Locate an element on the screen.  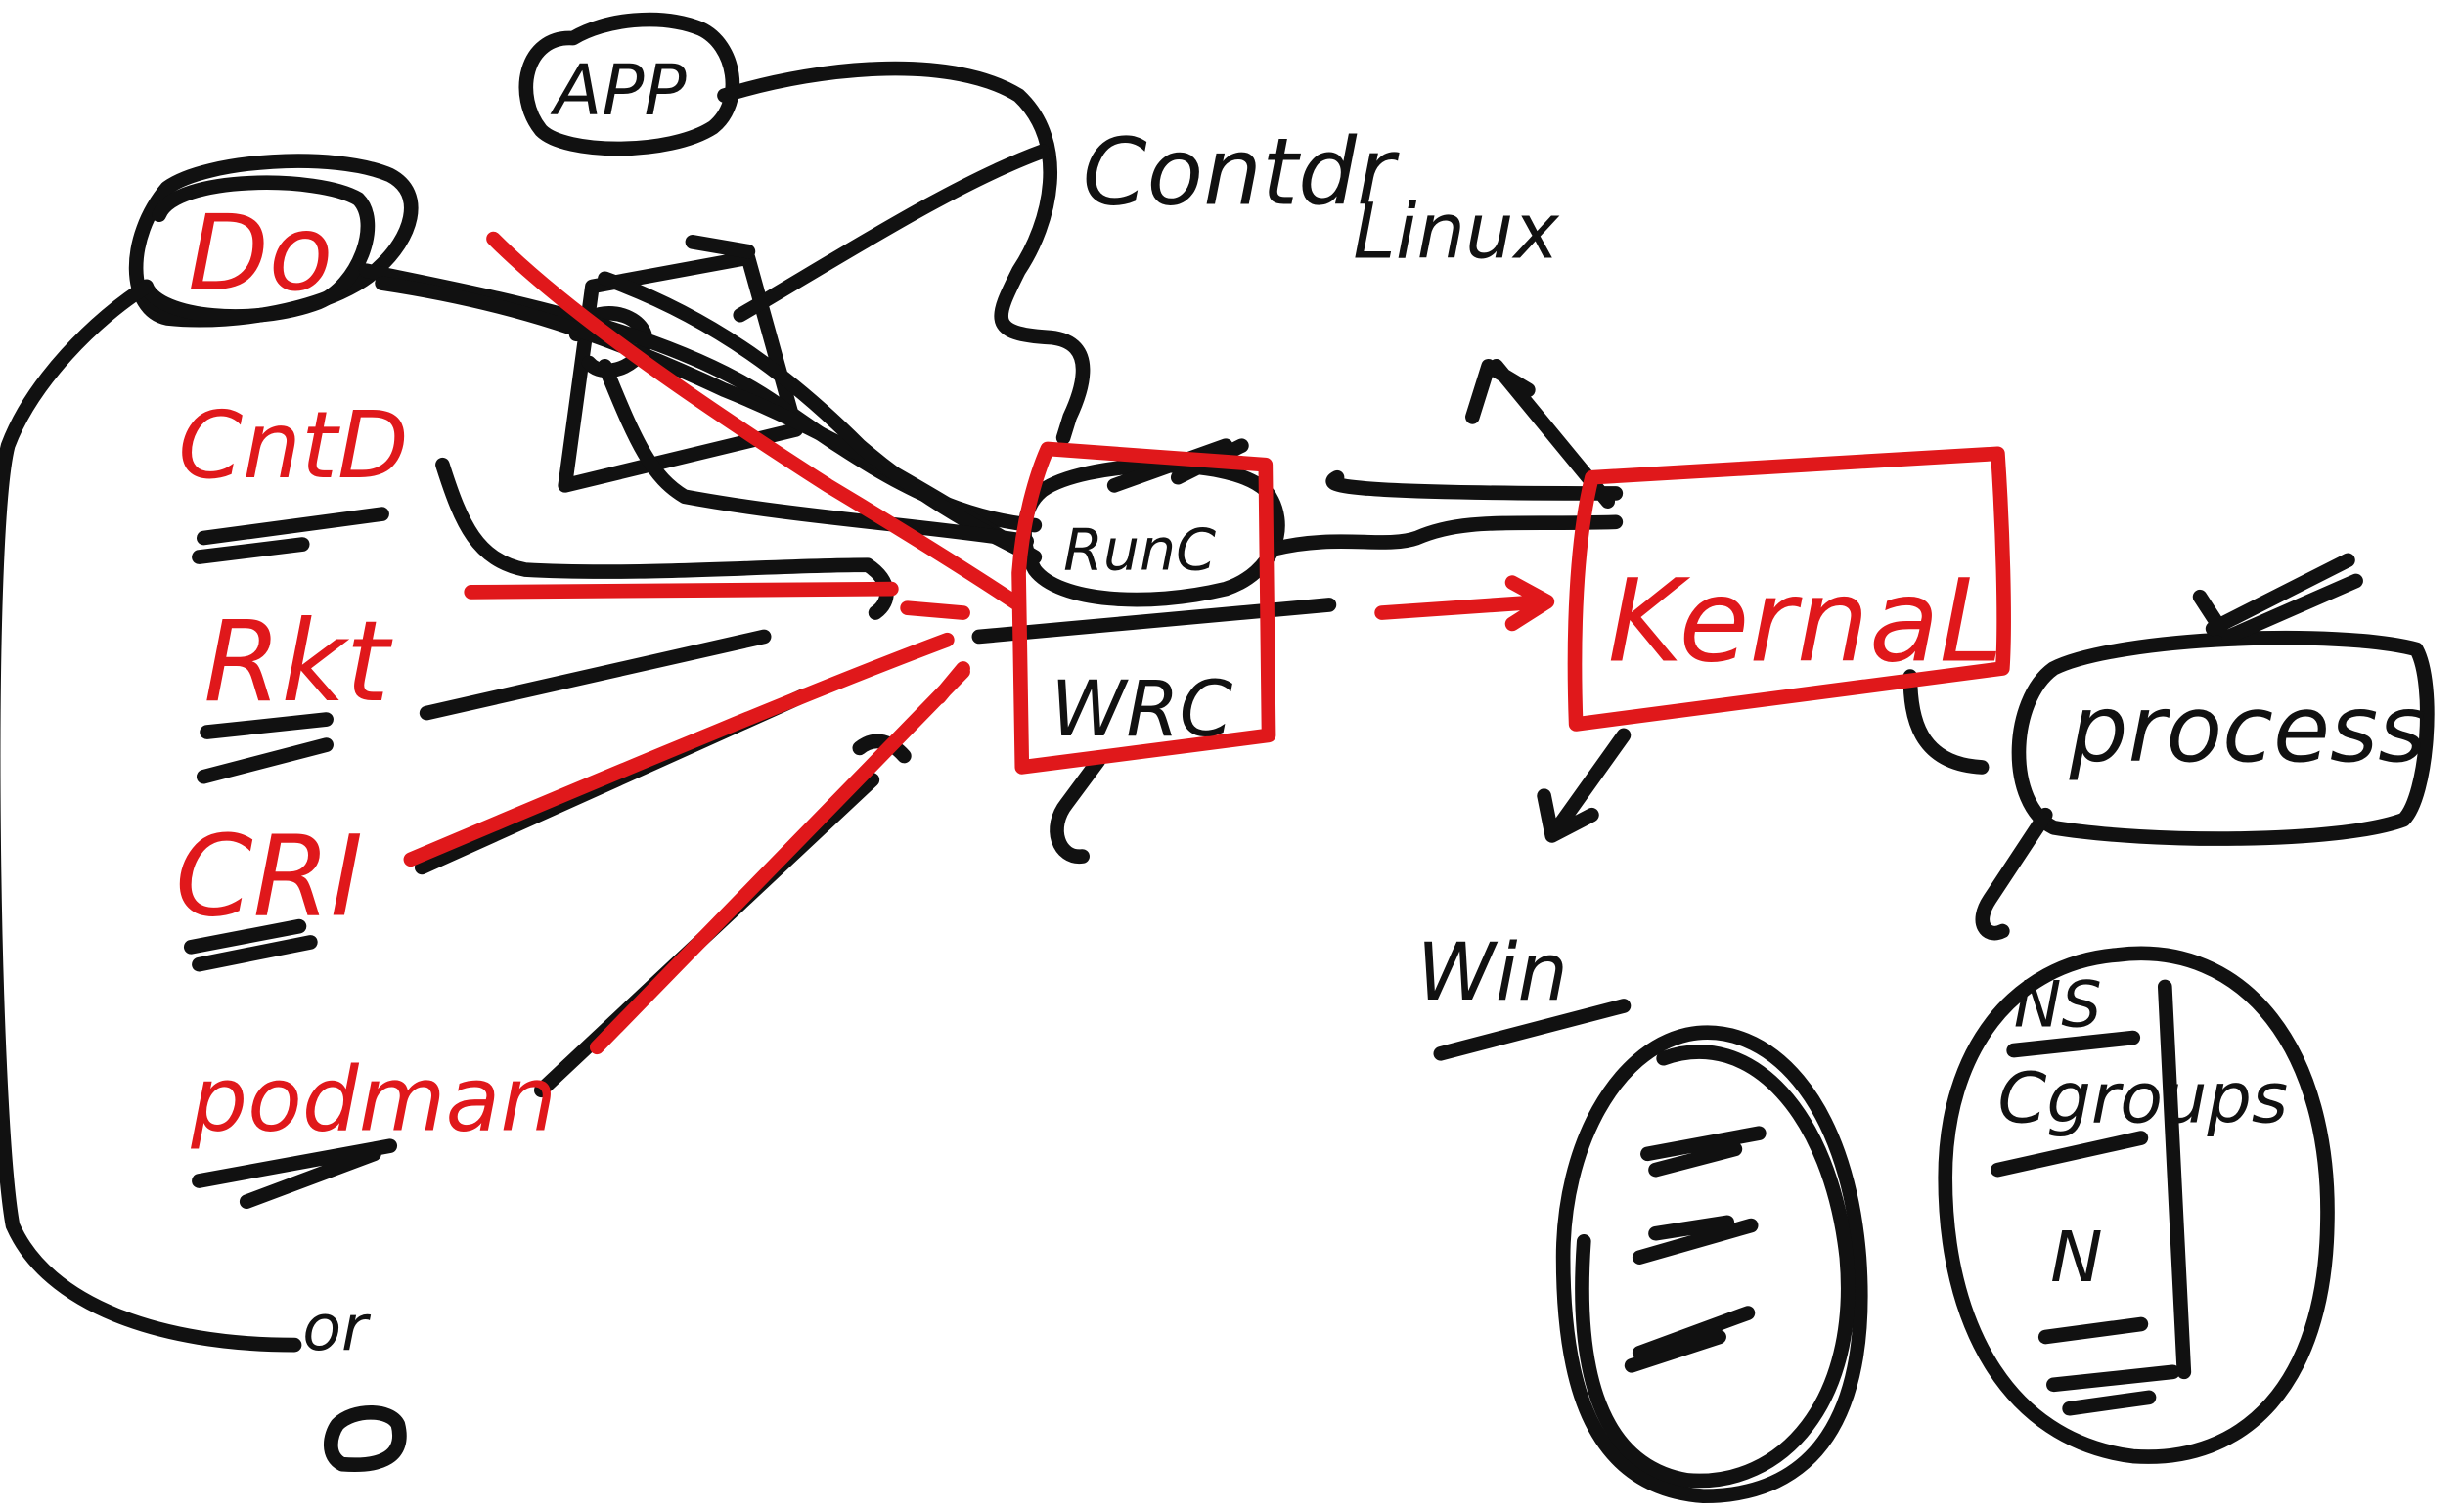
shim-runc-cable is located at coordinates (816, 454).